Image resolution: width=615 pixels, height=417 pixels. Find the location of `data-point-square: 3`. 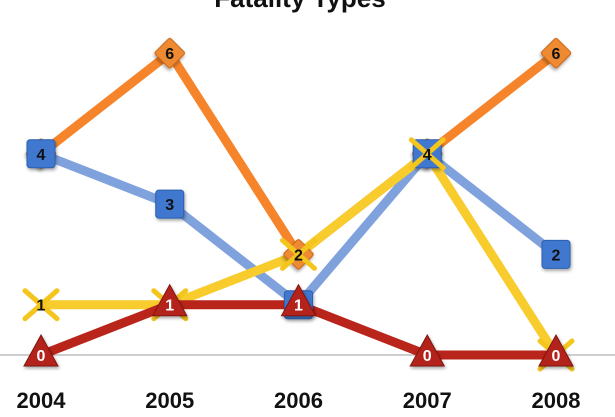

data-point-square: 3 is located at coordinates (170, 204).